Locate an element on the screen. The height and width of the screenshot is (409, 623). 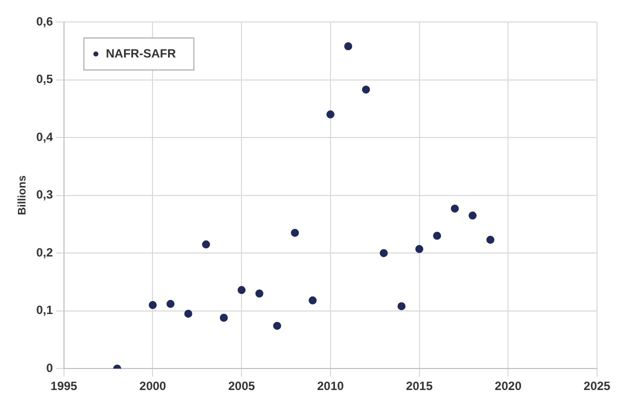
y-tick-label: 0,5 is located at coordinates (45, 79).